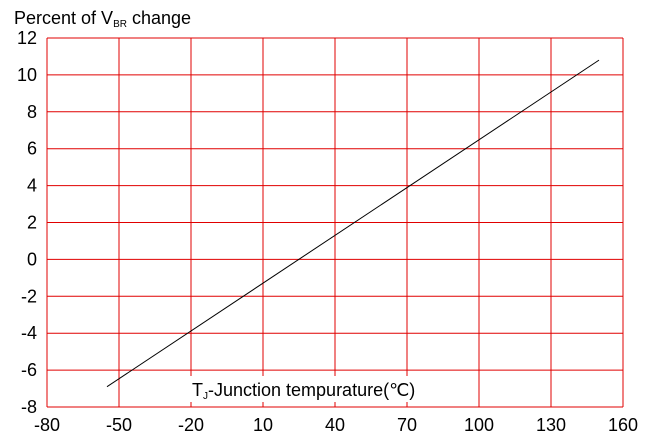  I want to click on x-axis-label-background, so click(331, 389).